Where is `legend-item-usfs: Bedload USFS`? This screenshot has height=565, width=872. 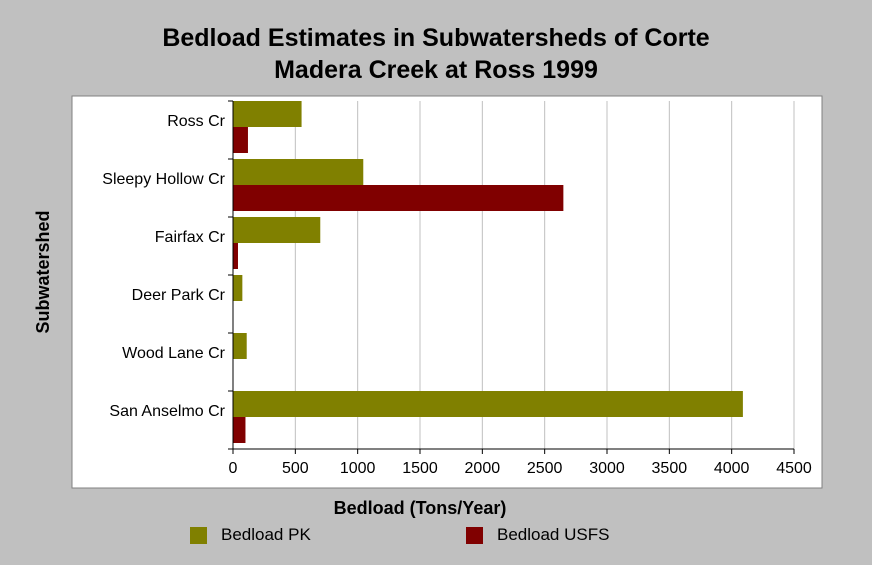
legend-item-usfs: Bedload USFS is located at coordinates (537, 535).